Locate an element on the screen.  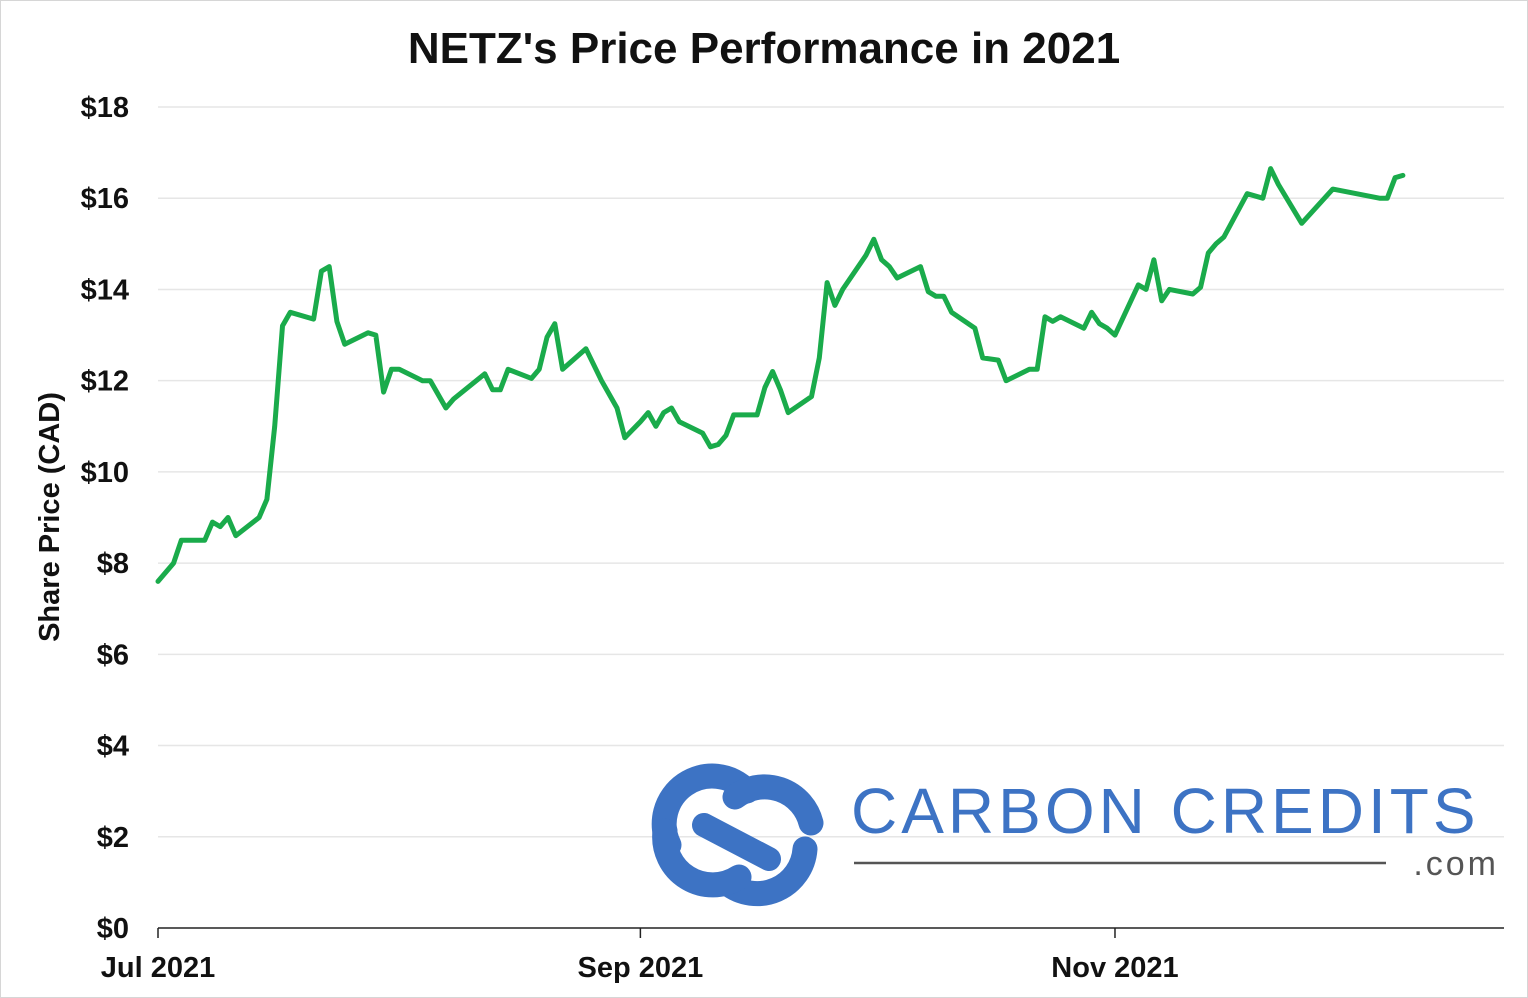
y-tick-label: $10 is located at coordinates (105, 473).